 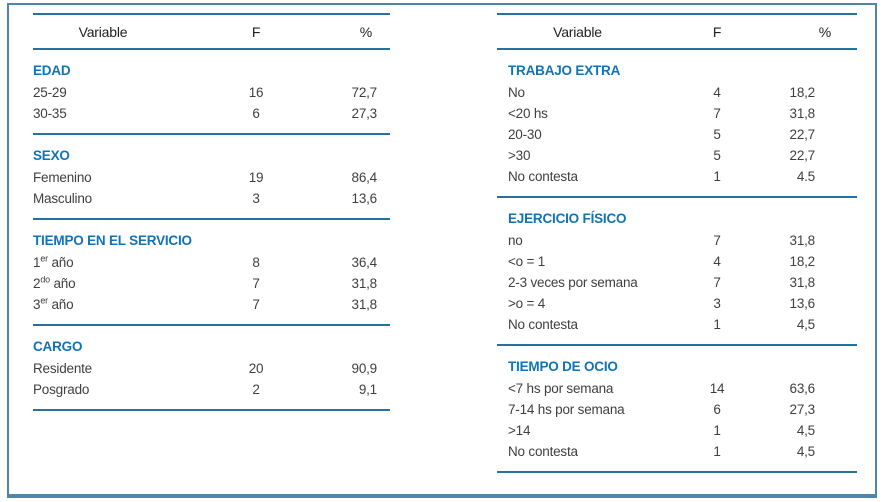 I want to click on row-label: <20 hs, so click(x=528, y=113).